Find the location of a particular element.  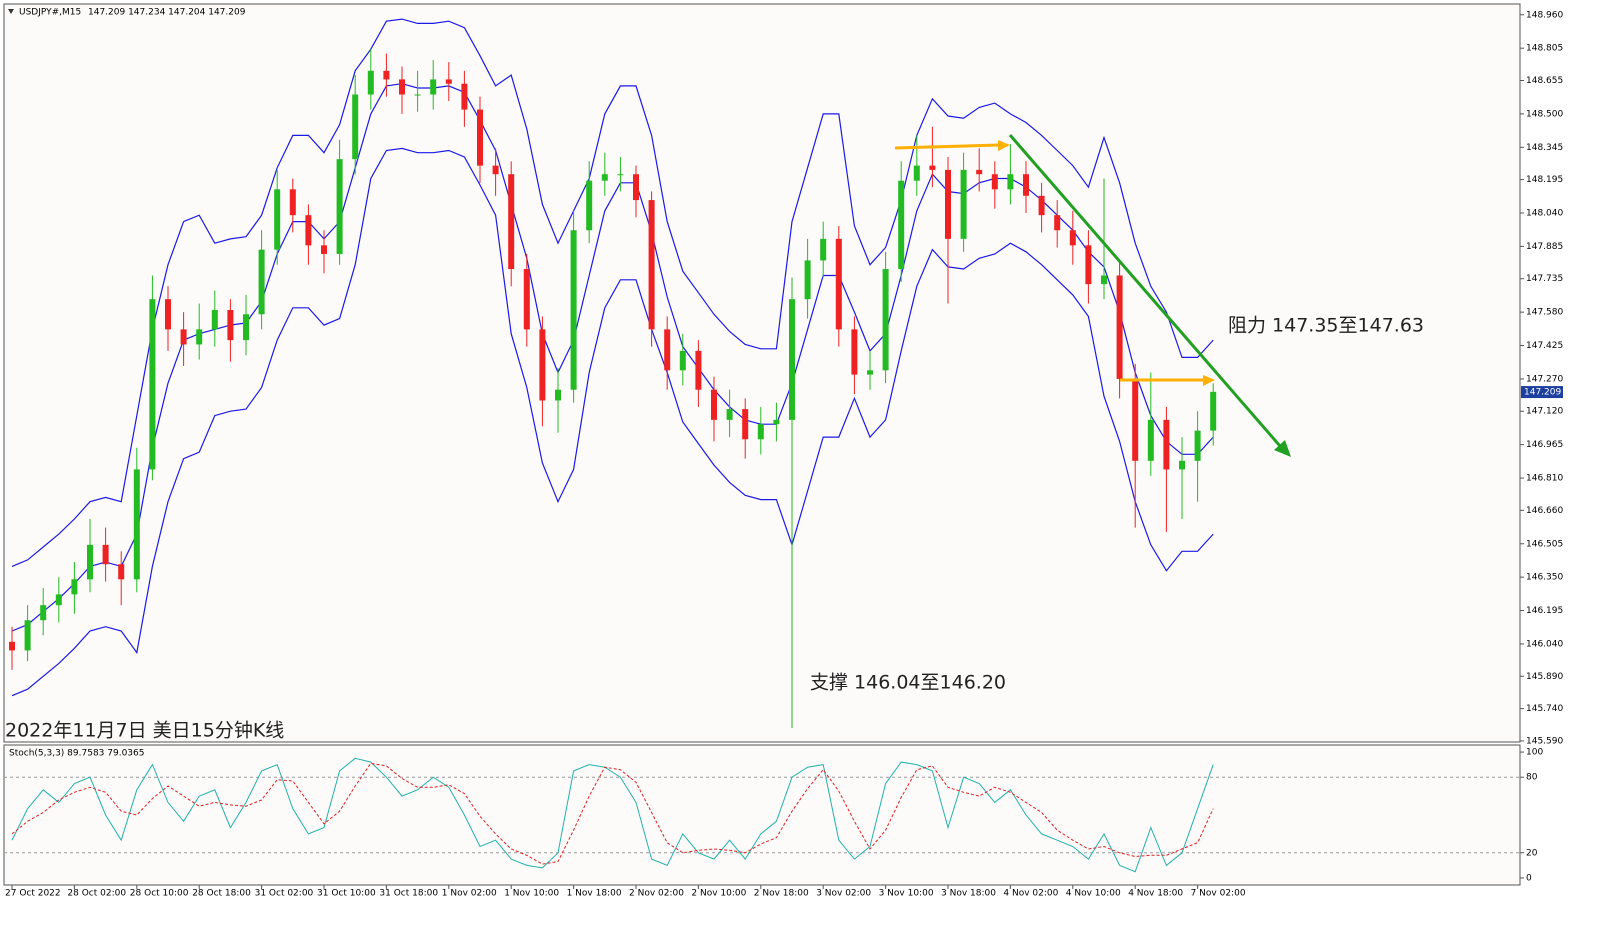

x-tick-label: 28 Oct 10:00 is located at coordinates (159, 894).